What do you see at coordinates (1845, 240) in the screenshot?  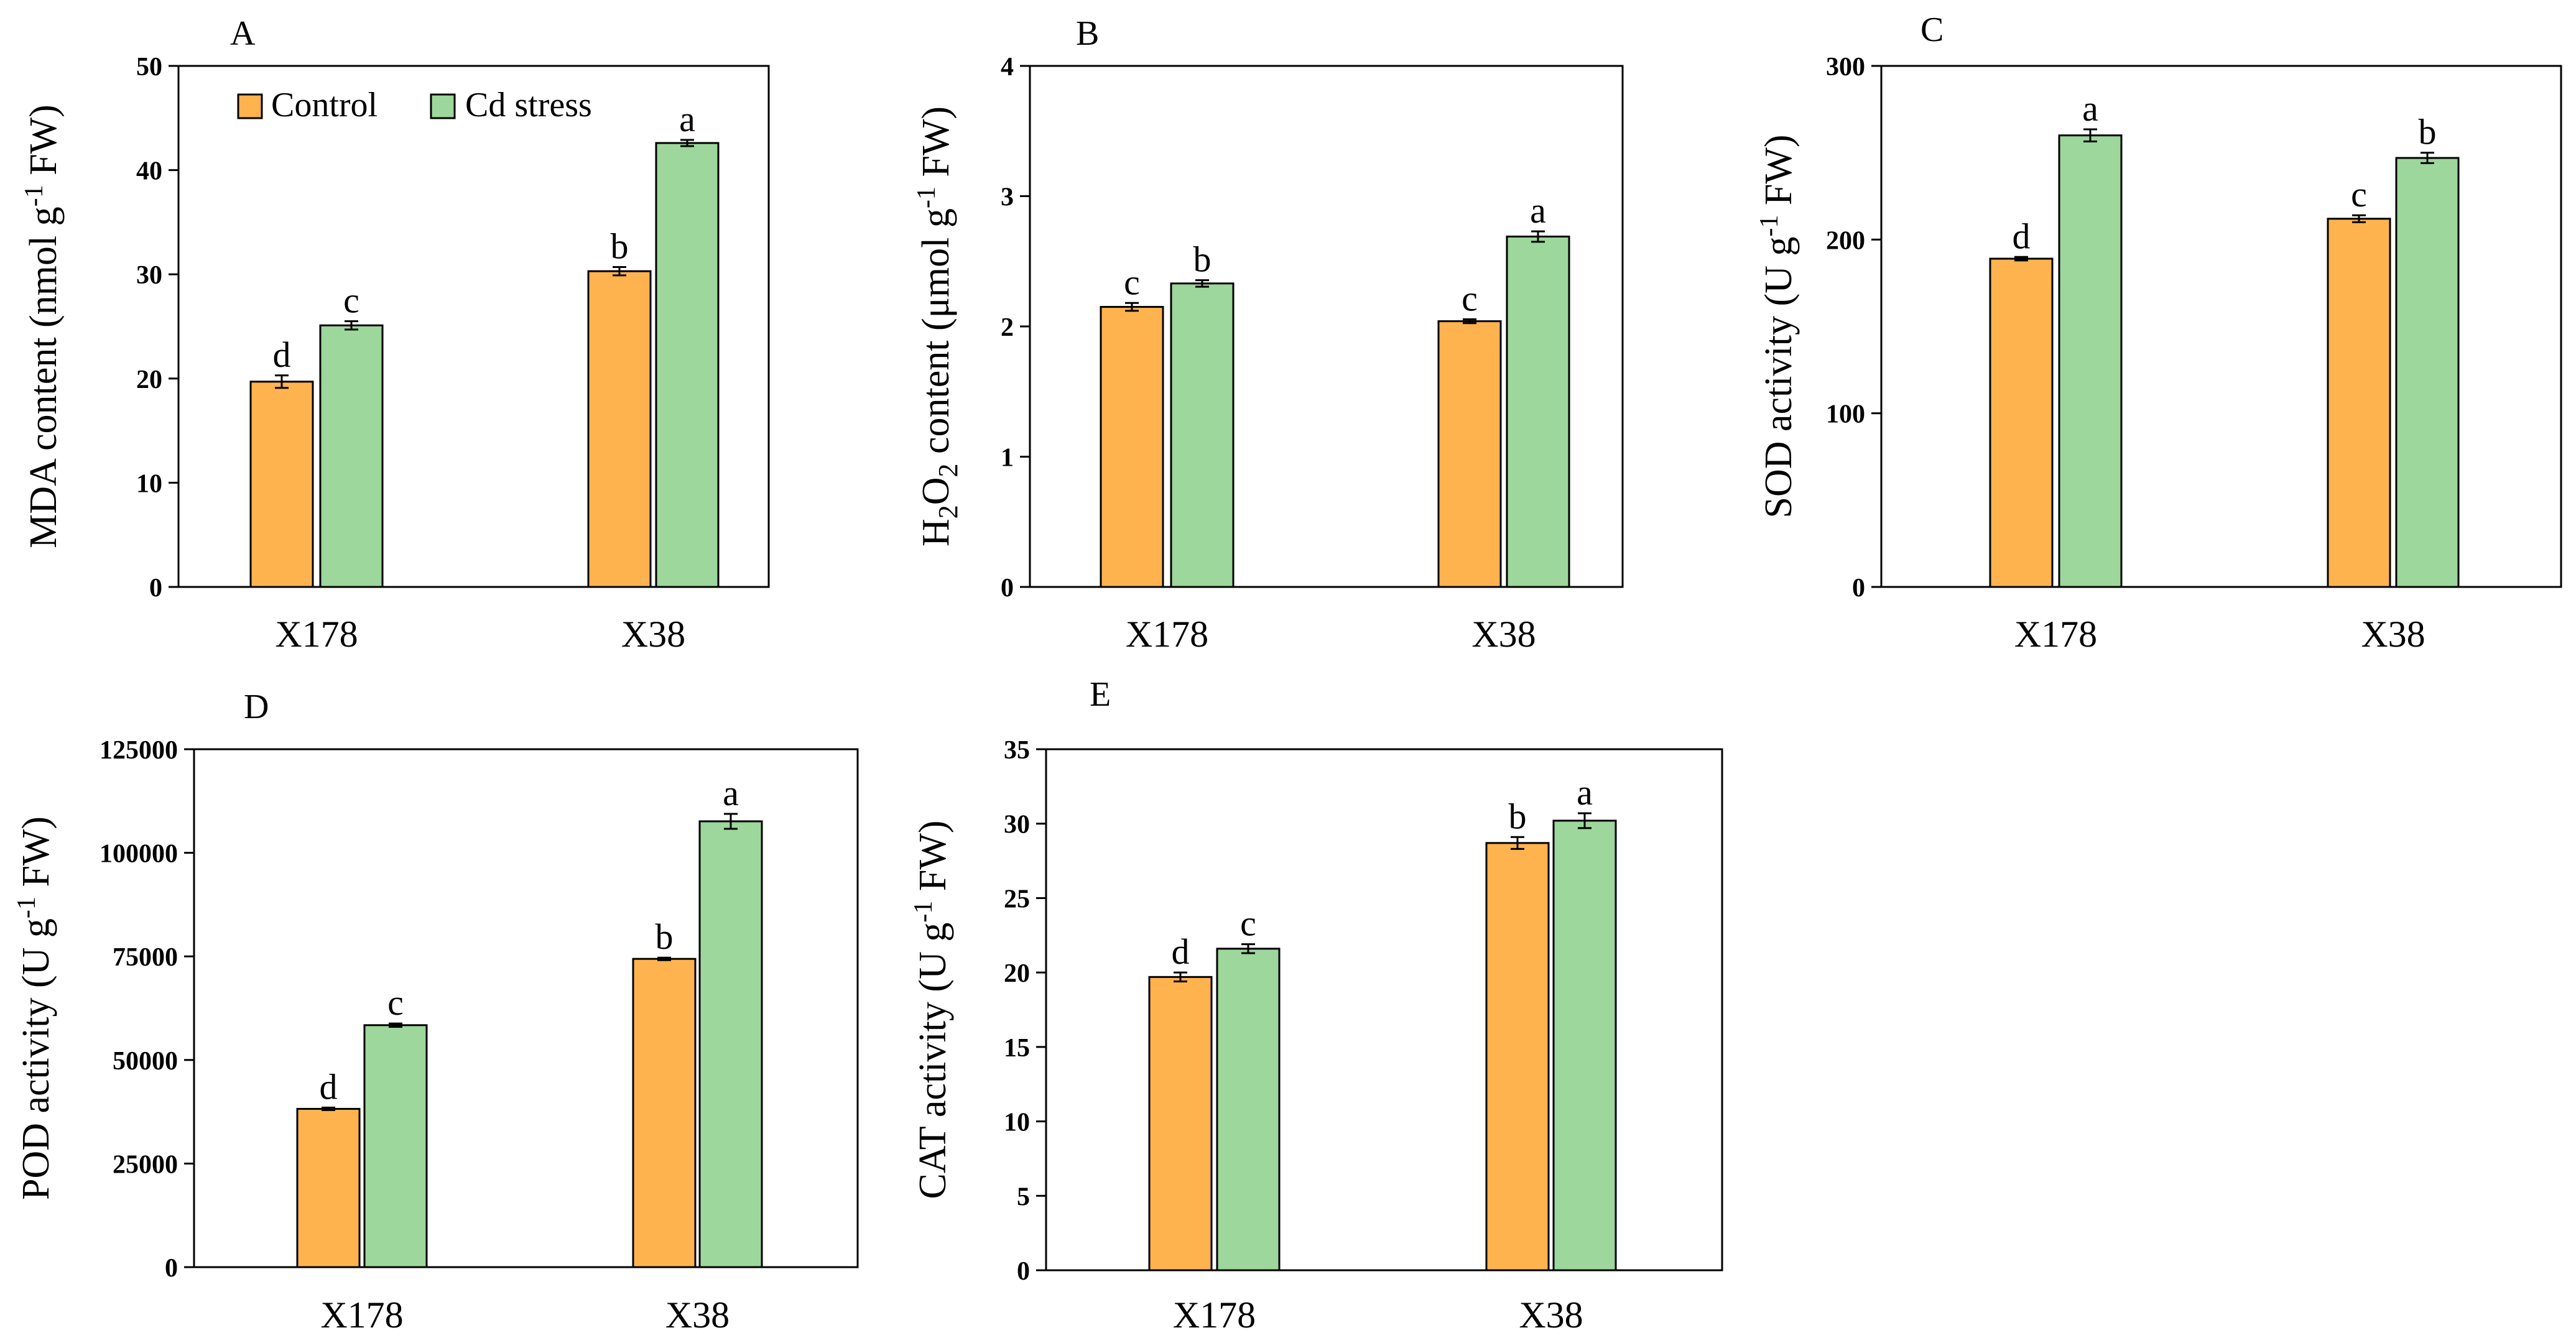 I see `y-tick-label: 200` at bounding box center [1845, 240].